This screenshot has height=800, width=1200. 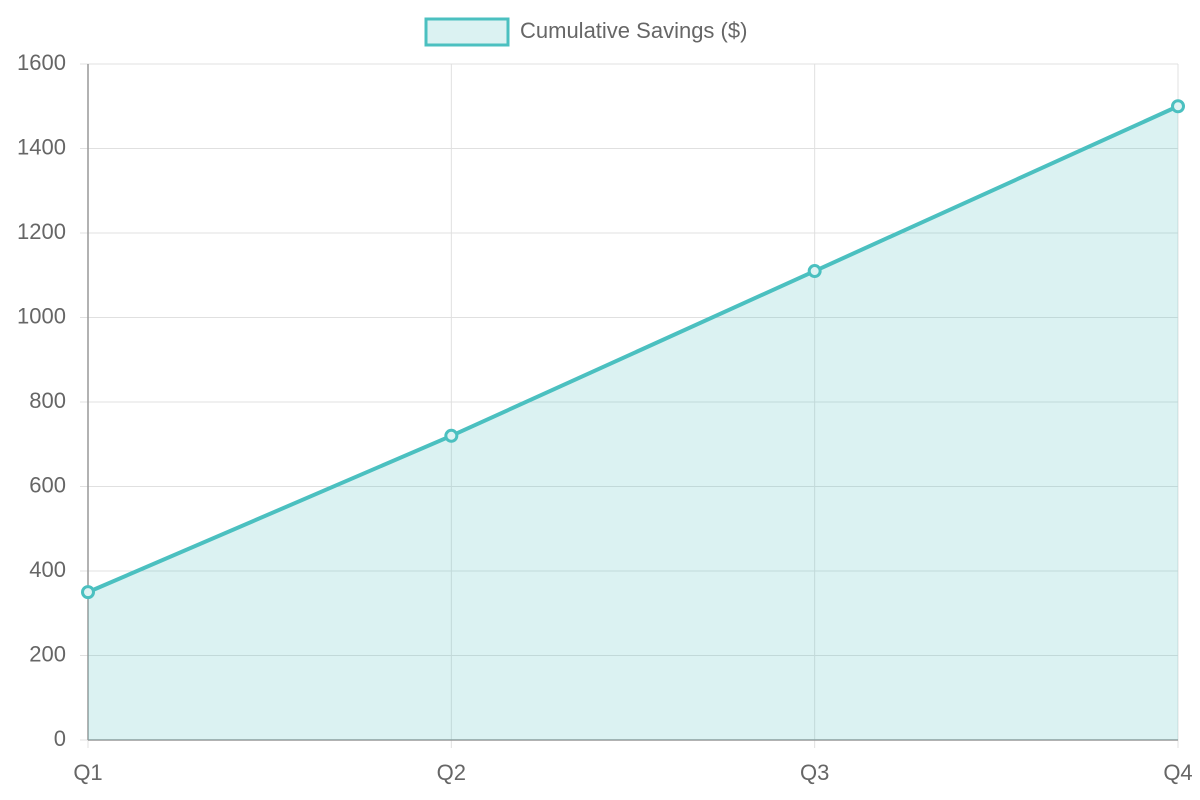 What do you see at coordinates (451, 772) in the screenshot?
I see `x-tick-label: Q2` at bounding box center [451, 772].